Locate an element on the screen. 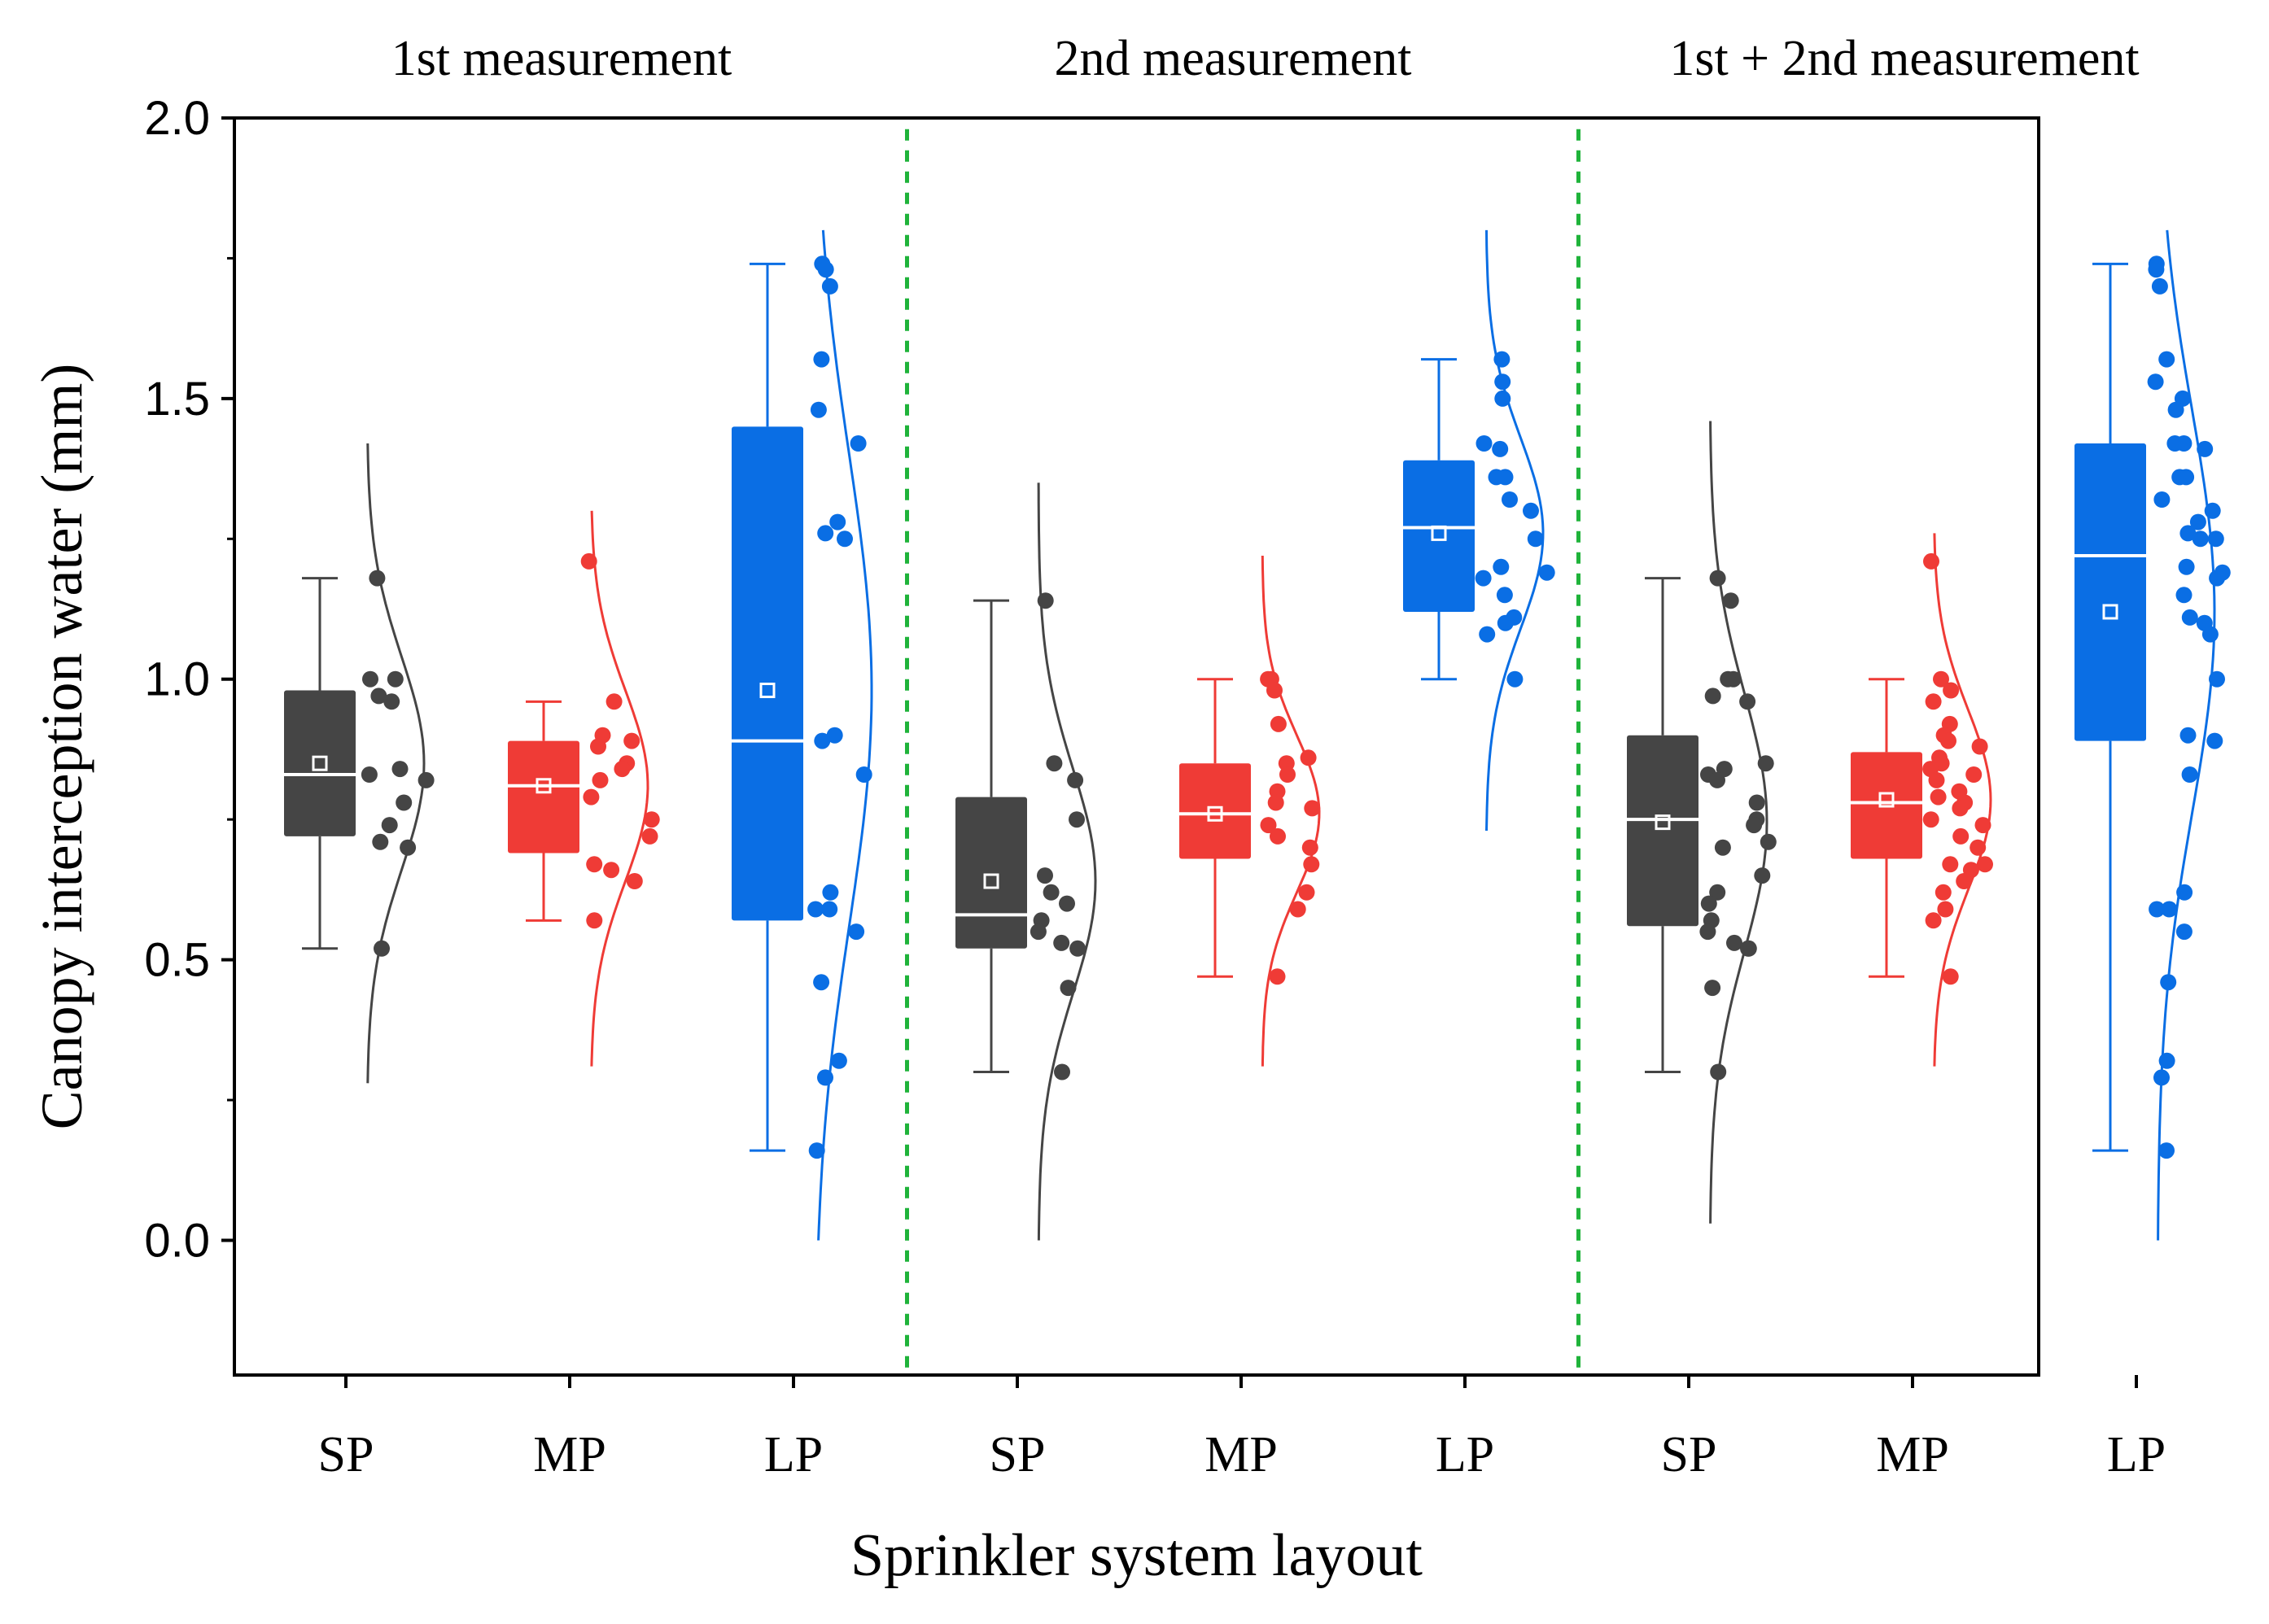  x-tick-label: LP is located at coordinates (1465, 1454).